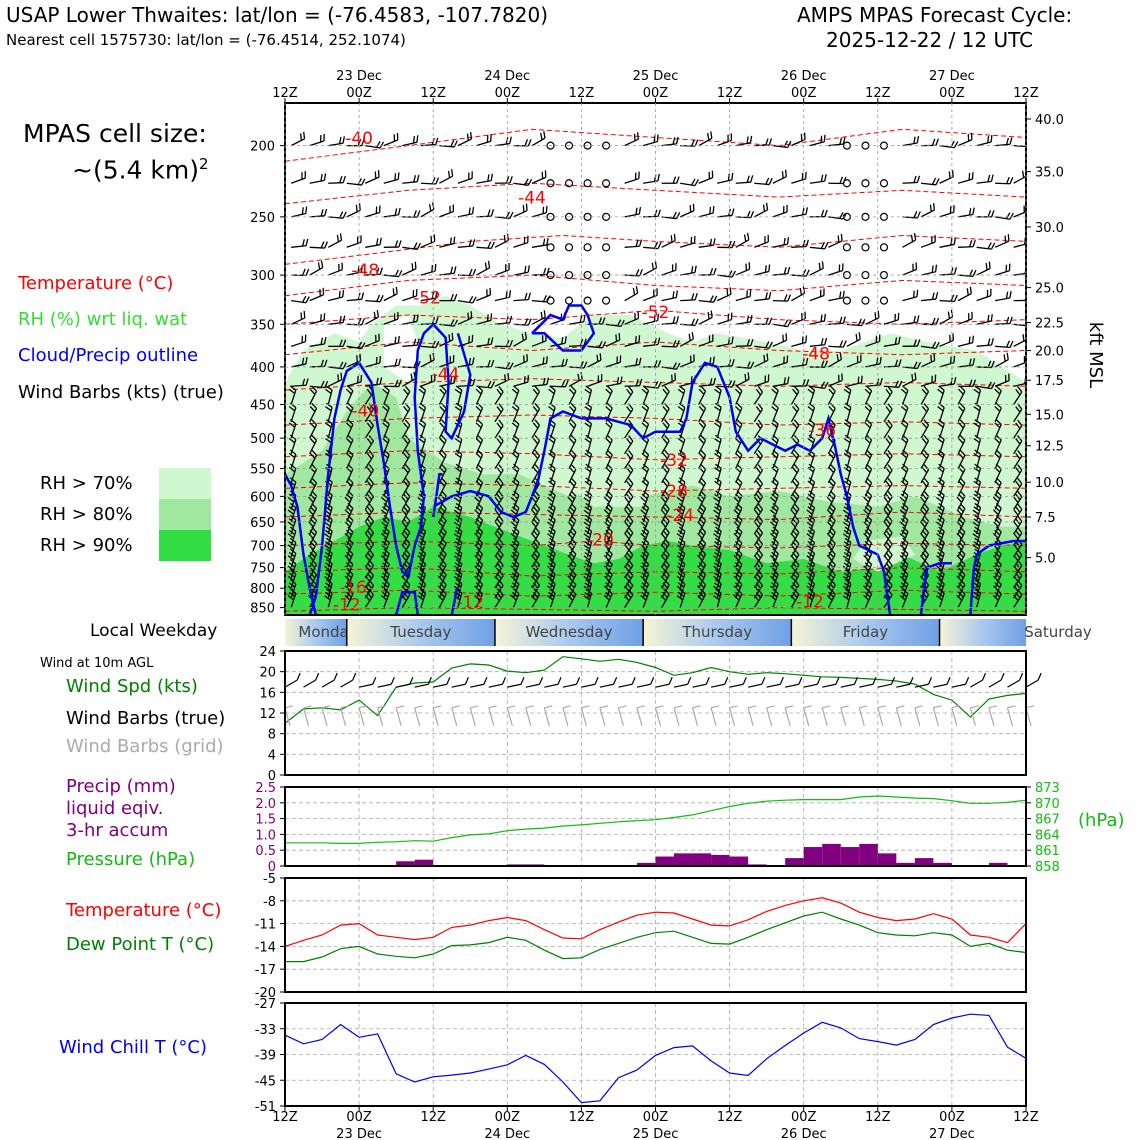 The image size is (1140, 1140). I want to click on legend-cloud-outline: Cloud/Precip outline, so click(108, 355).